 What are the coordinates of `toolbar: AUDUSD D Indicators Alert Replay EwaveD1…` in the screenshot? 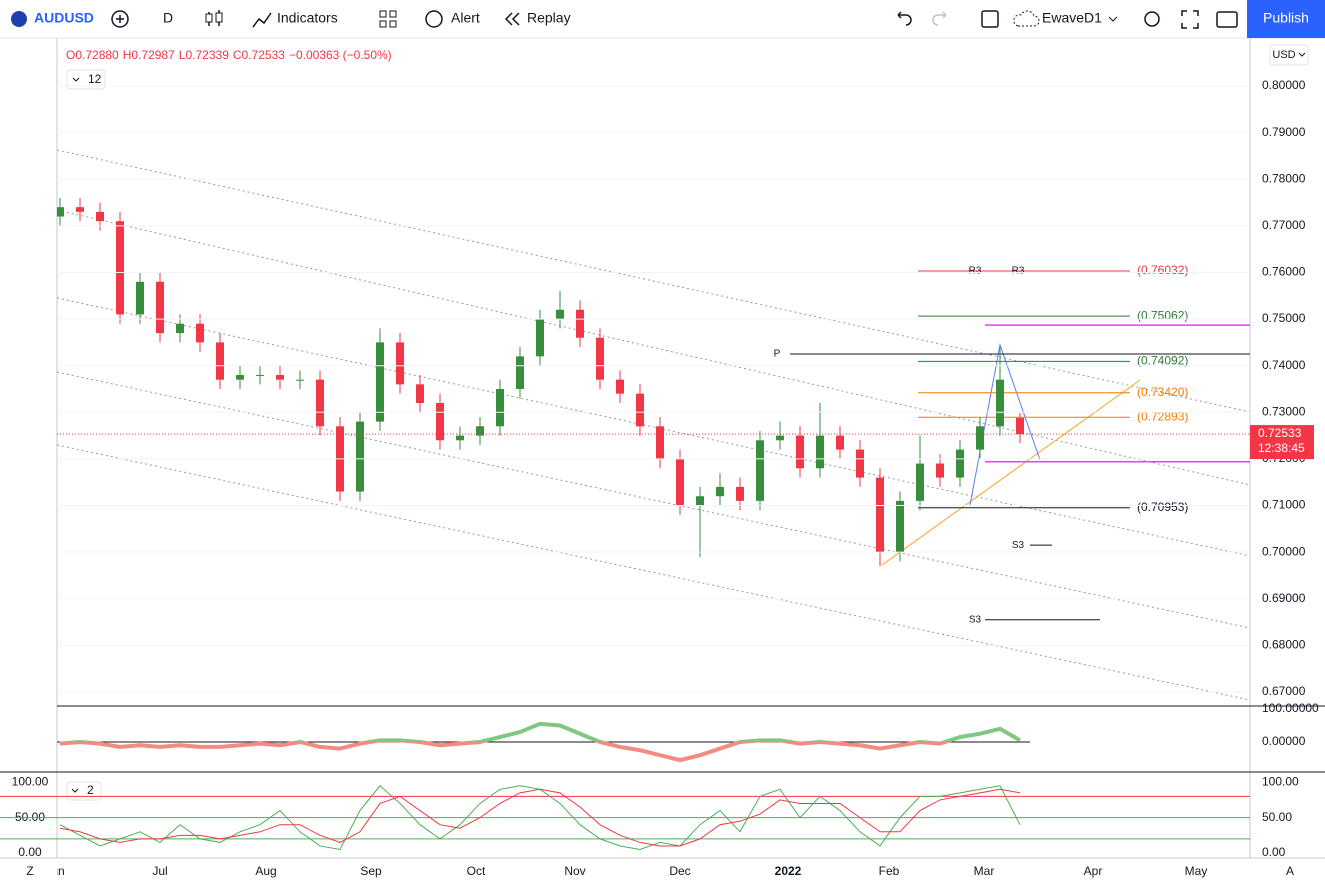 It's located at (662, 19).